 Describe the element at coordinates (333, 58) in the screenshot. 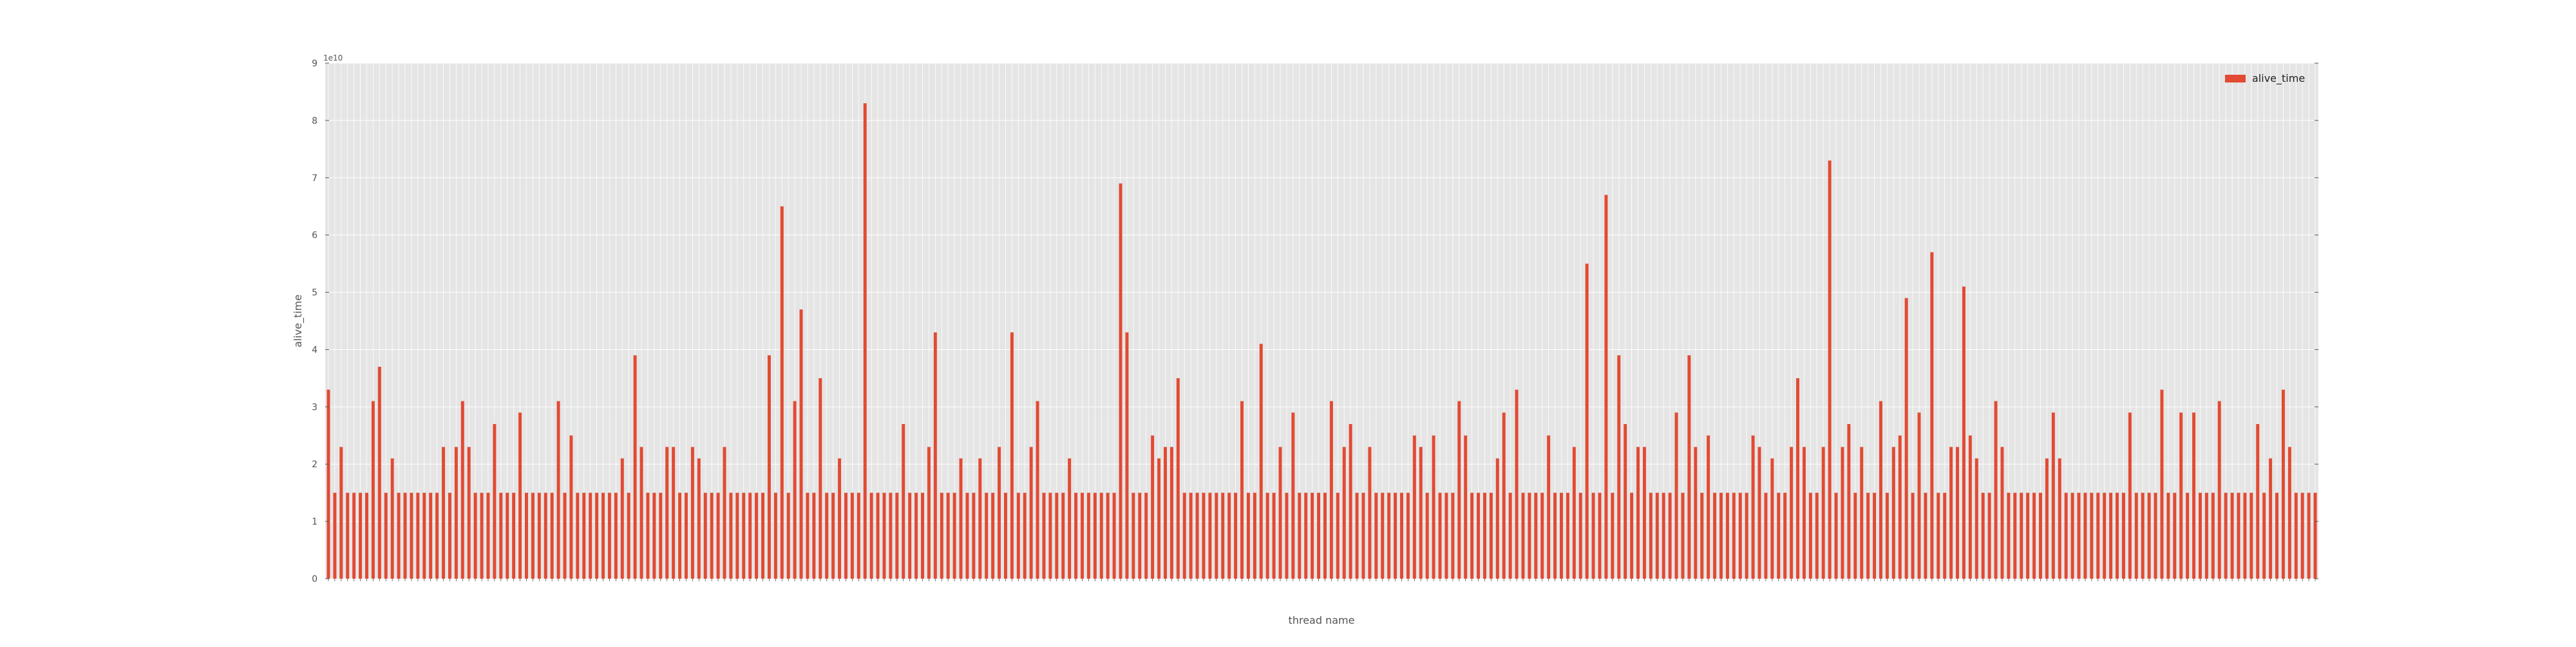

I see `y-scale-label: 1e10` at that location.